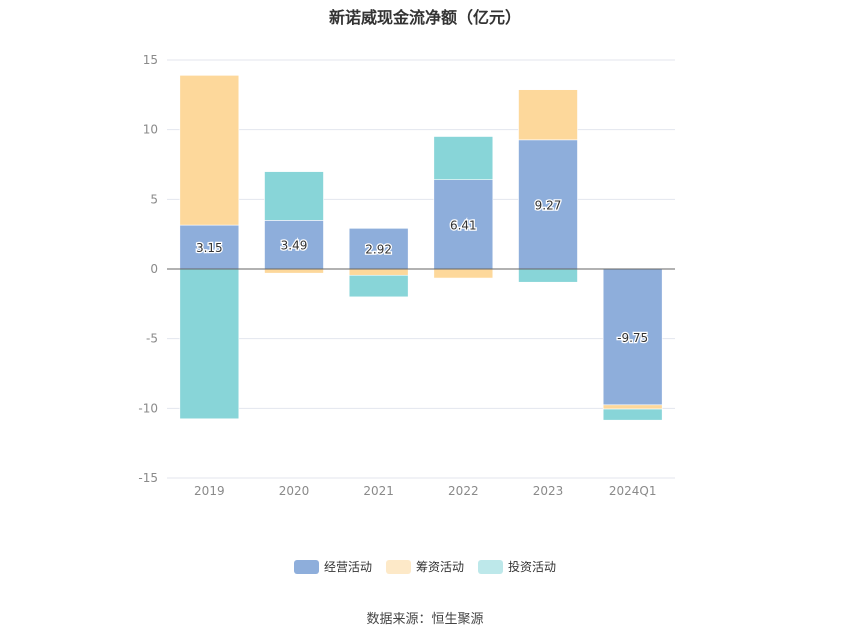  I want to click on data-label: 2.92, so click(378, 250).